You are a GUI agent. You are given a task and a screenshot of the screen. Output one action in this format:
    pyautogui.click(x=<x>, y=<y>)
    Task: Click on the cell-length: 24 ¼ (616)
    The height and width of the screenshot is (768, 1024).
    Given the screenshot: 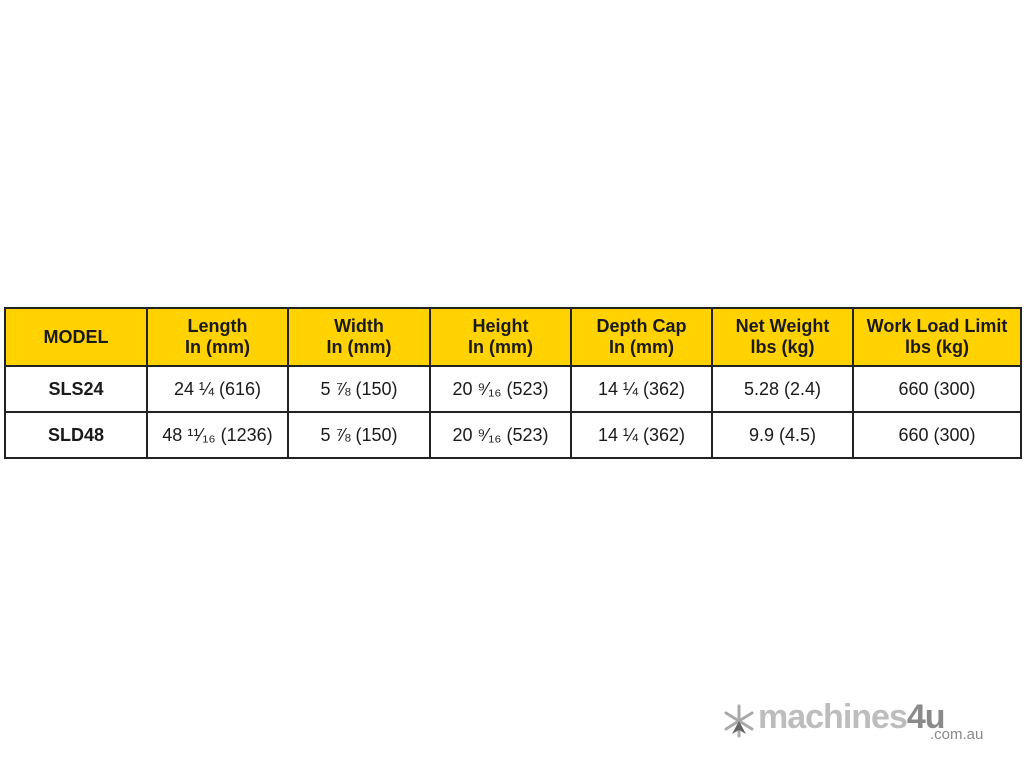 What is the action you would take?
    pyautogui.click(x=217, y=389)
    